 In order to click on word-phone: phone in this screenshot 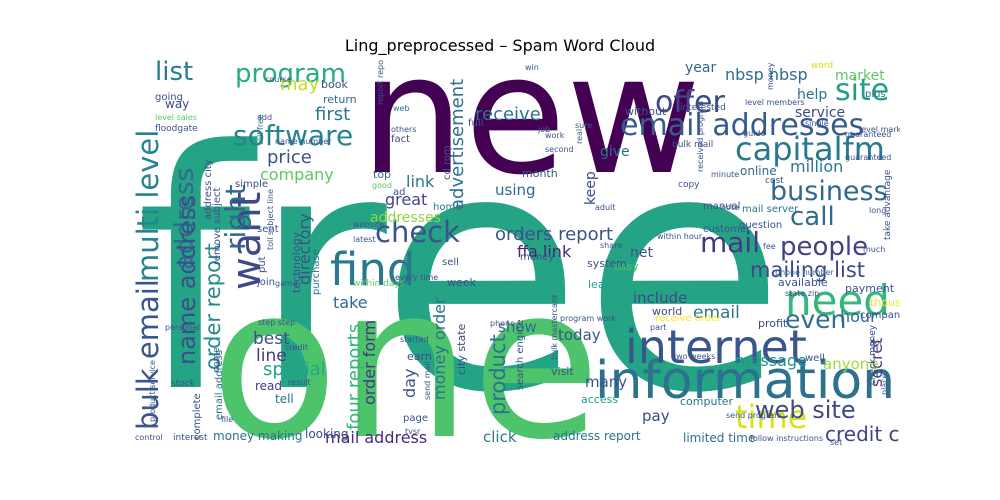, I will do `click(502, 323)`.